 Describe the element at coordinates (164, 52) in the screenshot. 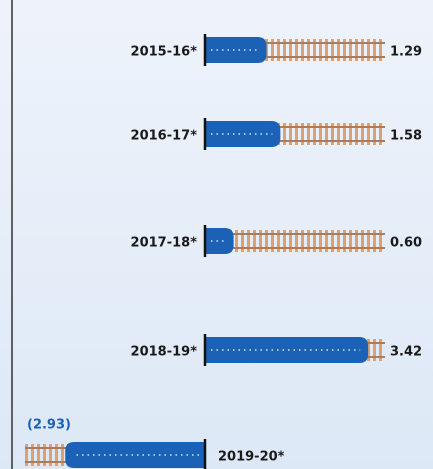

I see `category-label: 2015-16*` at that location.